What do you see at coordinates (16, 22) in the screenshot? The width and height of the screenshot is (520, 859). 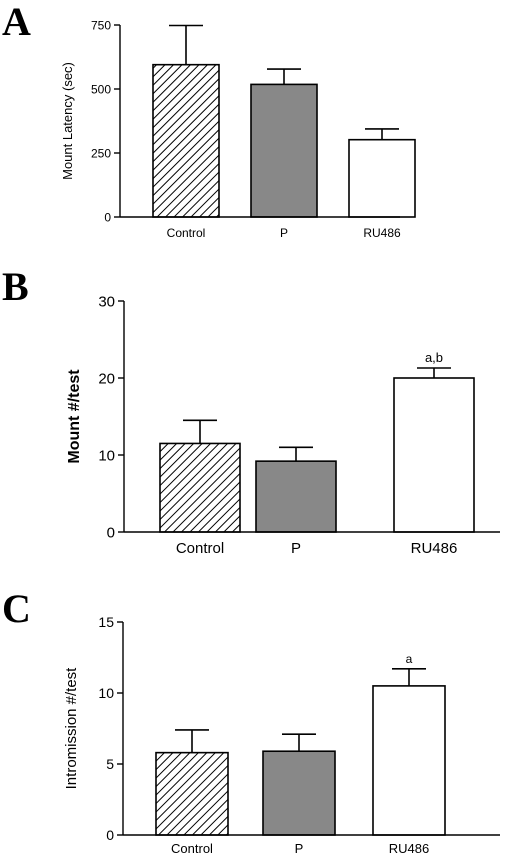 I see `panel-letter: A` at bounding box center [16, 22].